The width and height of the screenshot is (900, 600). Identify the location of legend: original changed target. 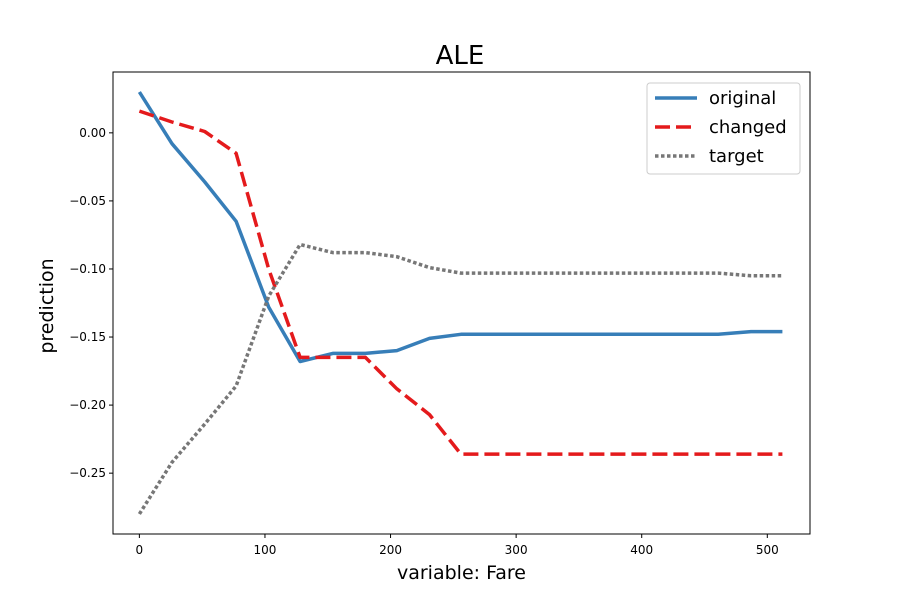
(723, 128).